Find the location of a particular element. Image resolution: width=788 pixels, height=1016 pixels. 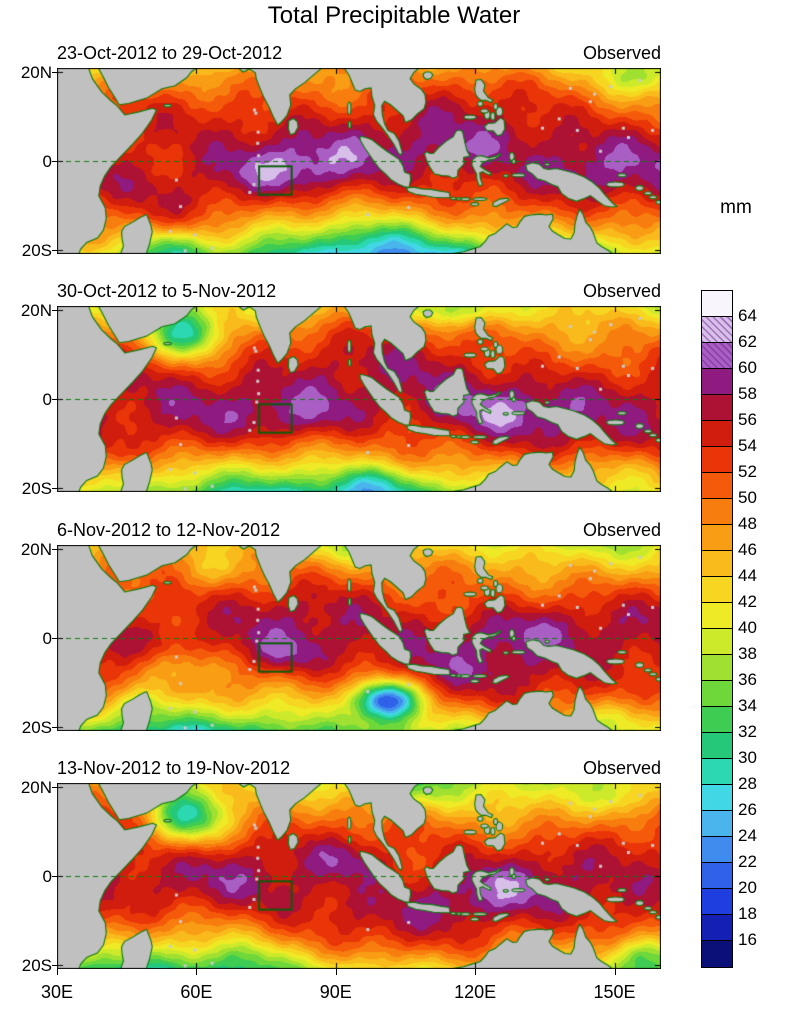

xtickmark-120E is located at coordinates (475, 972).